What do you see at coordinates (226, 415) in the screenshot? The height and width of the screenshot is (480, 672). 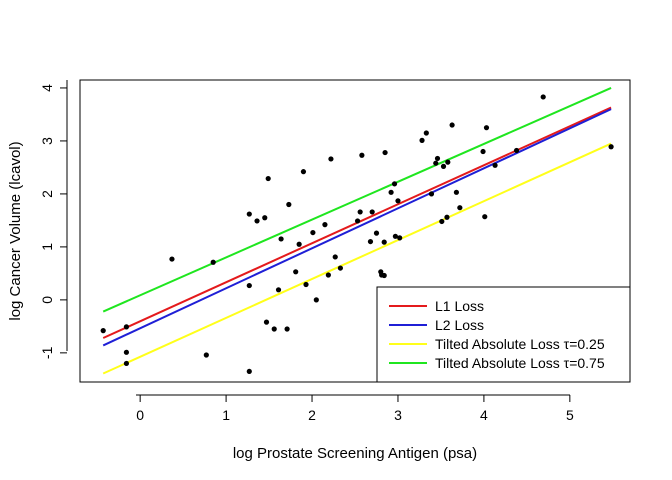 I see `x-tick-label: 1` at bounding box center [226, 415].